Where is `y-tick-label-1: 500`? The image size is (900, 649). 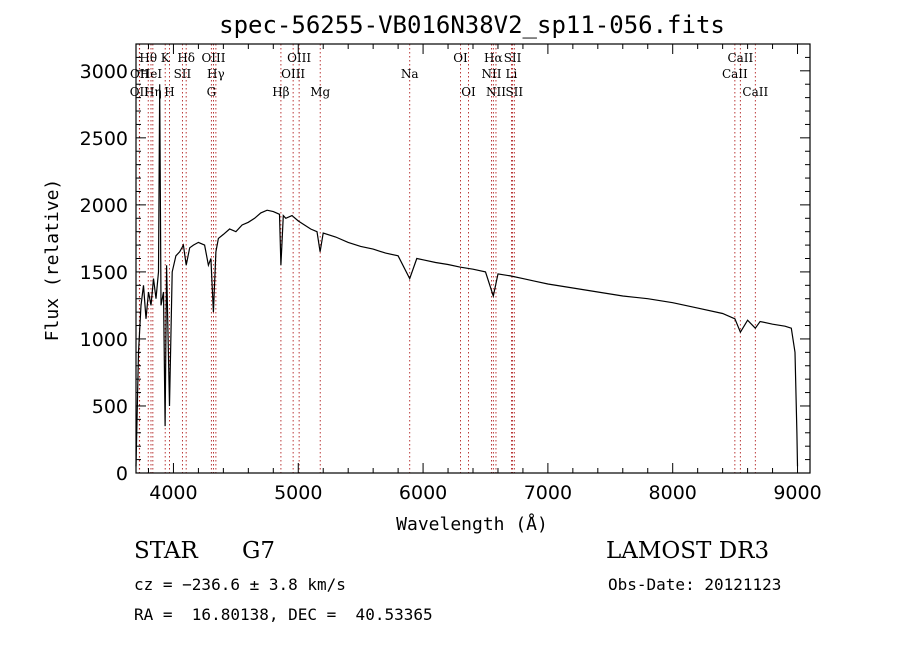 y-tick-label-1: 500 is located at coordinates (110, 407).